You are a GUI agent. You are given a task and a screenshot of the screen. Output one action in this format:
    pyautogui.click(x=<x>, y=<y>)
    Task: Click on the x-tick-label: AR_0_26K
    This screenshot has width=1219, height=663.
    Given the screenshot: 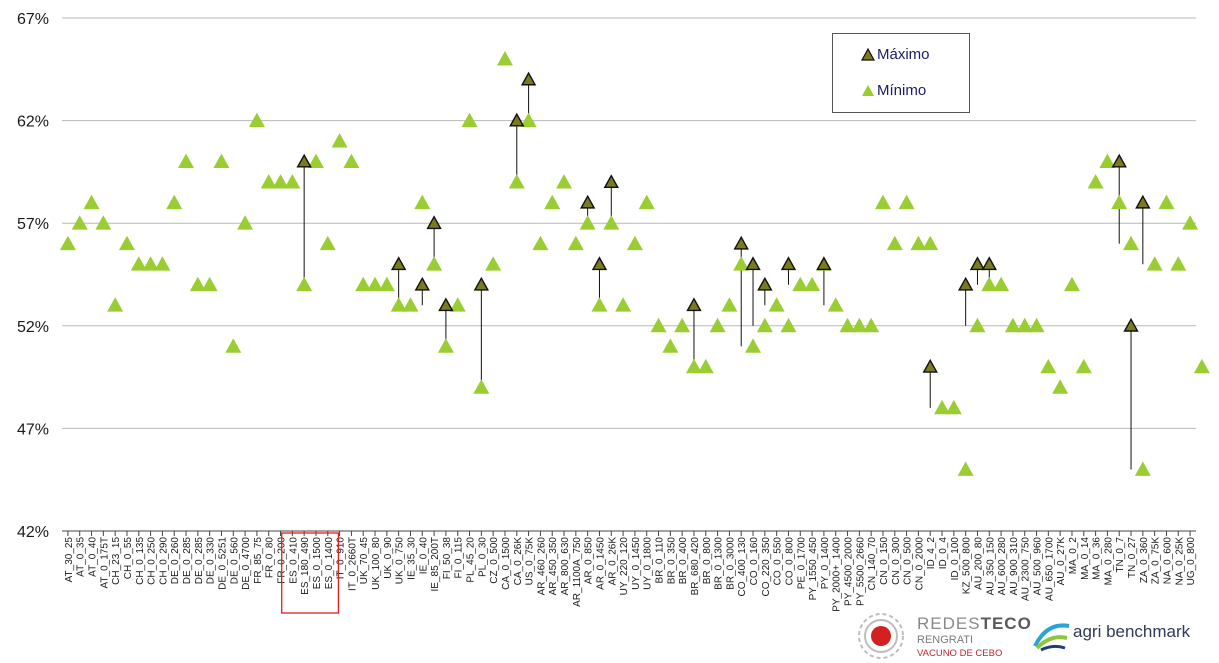 What is the action you would take?
    pyautogui.click(x=612, y=561)
    